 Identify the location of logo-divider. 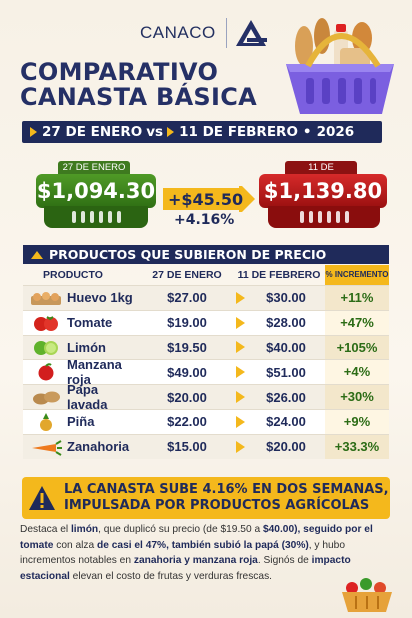
(226, 33).